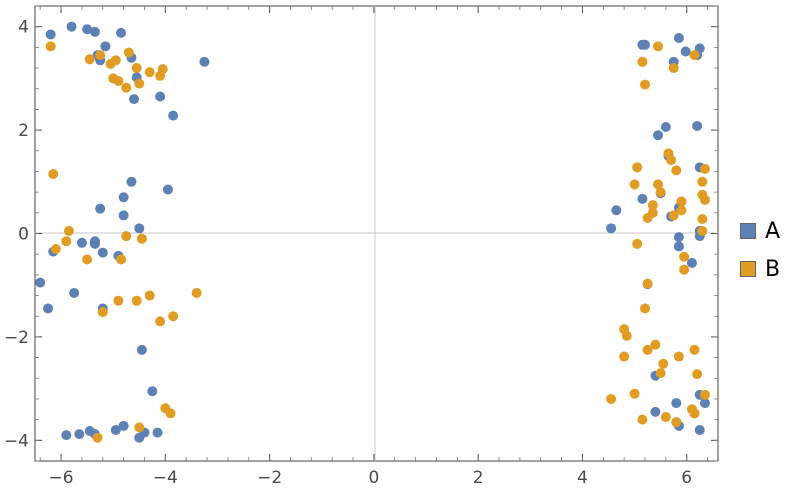  I want to click on y-tick-label: 0, so click(23, 235).